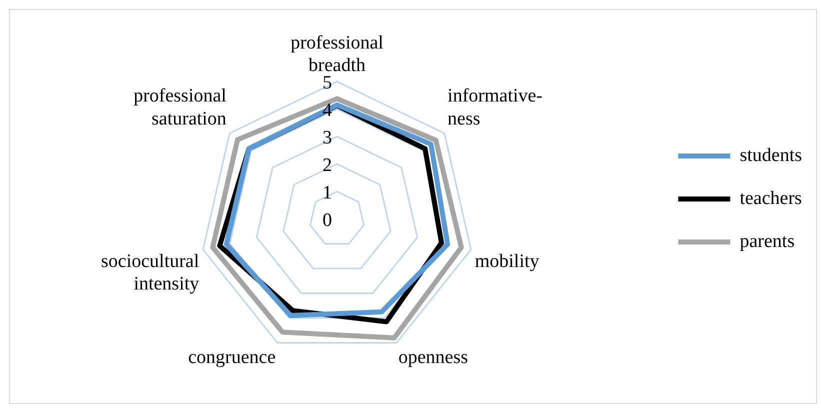 This screenshot has height=408, width=822. I want to click on y-tick-label: 1, so click(327, 193).